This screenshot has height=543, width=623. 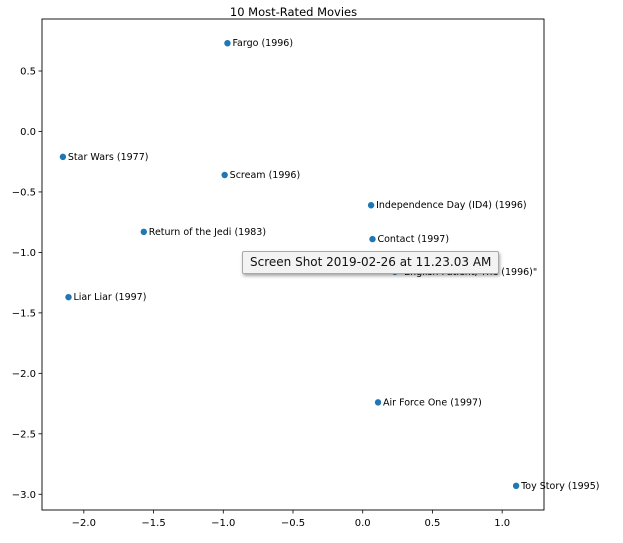 I want to click on y-tick-label: −2.0, so click(x=24, y=374).